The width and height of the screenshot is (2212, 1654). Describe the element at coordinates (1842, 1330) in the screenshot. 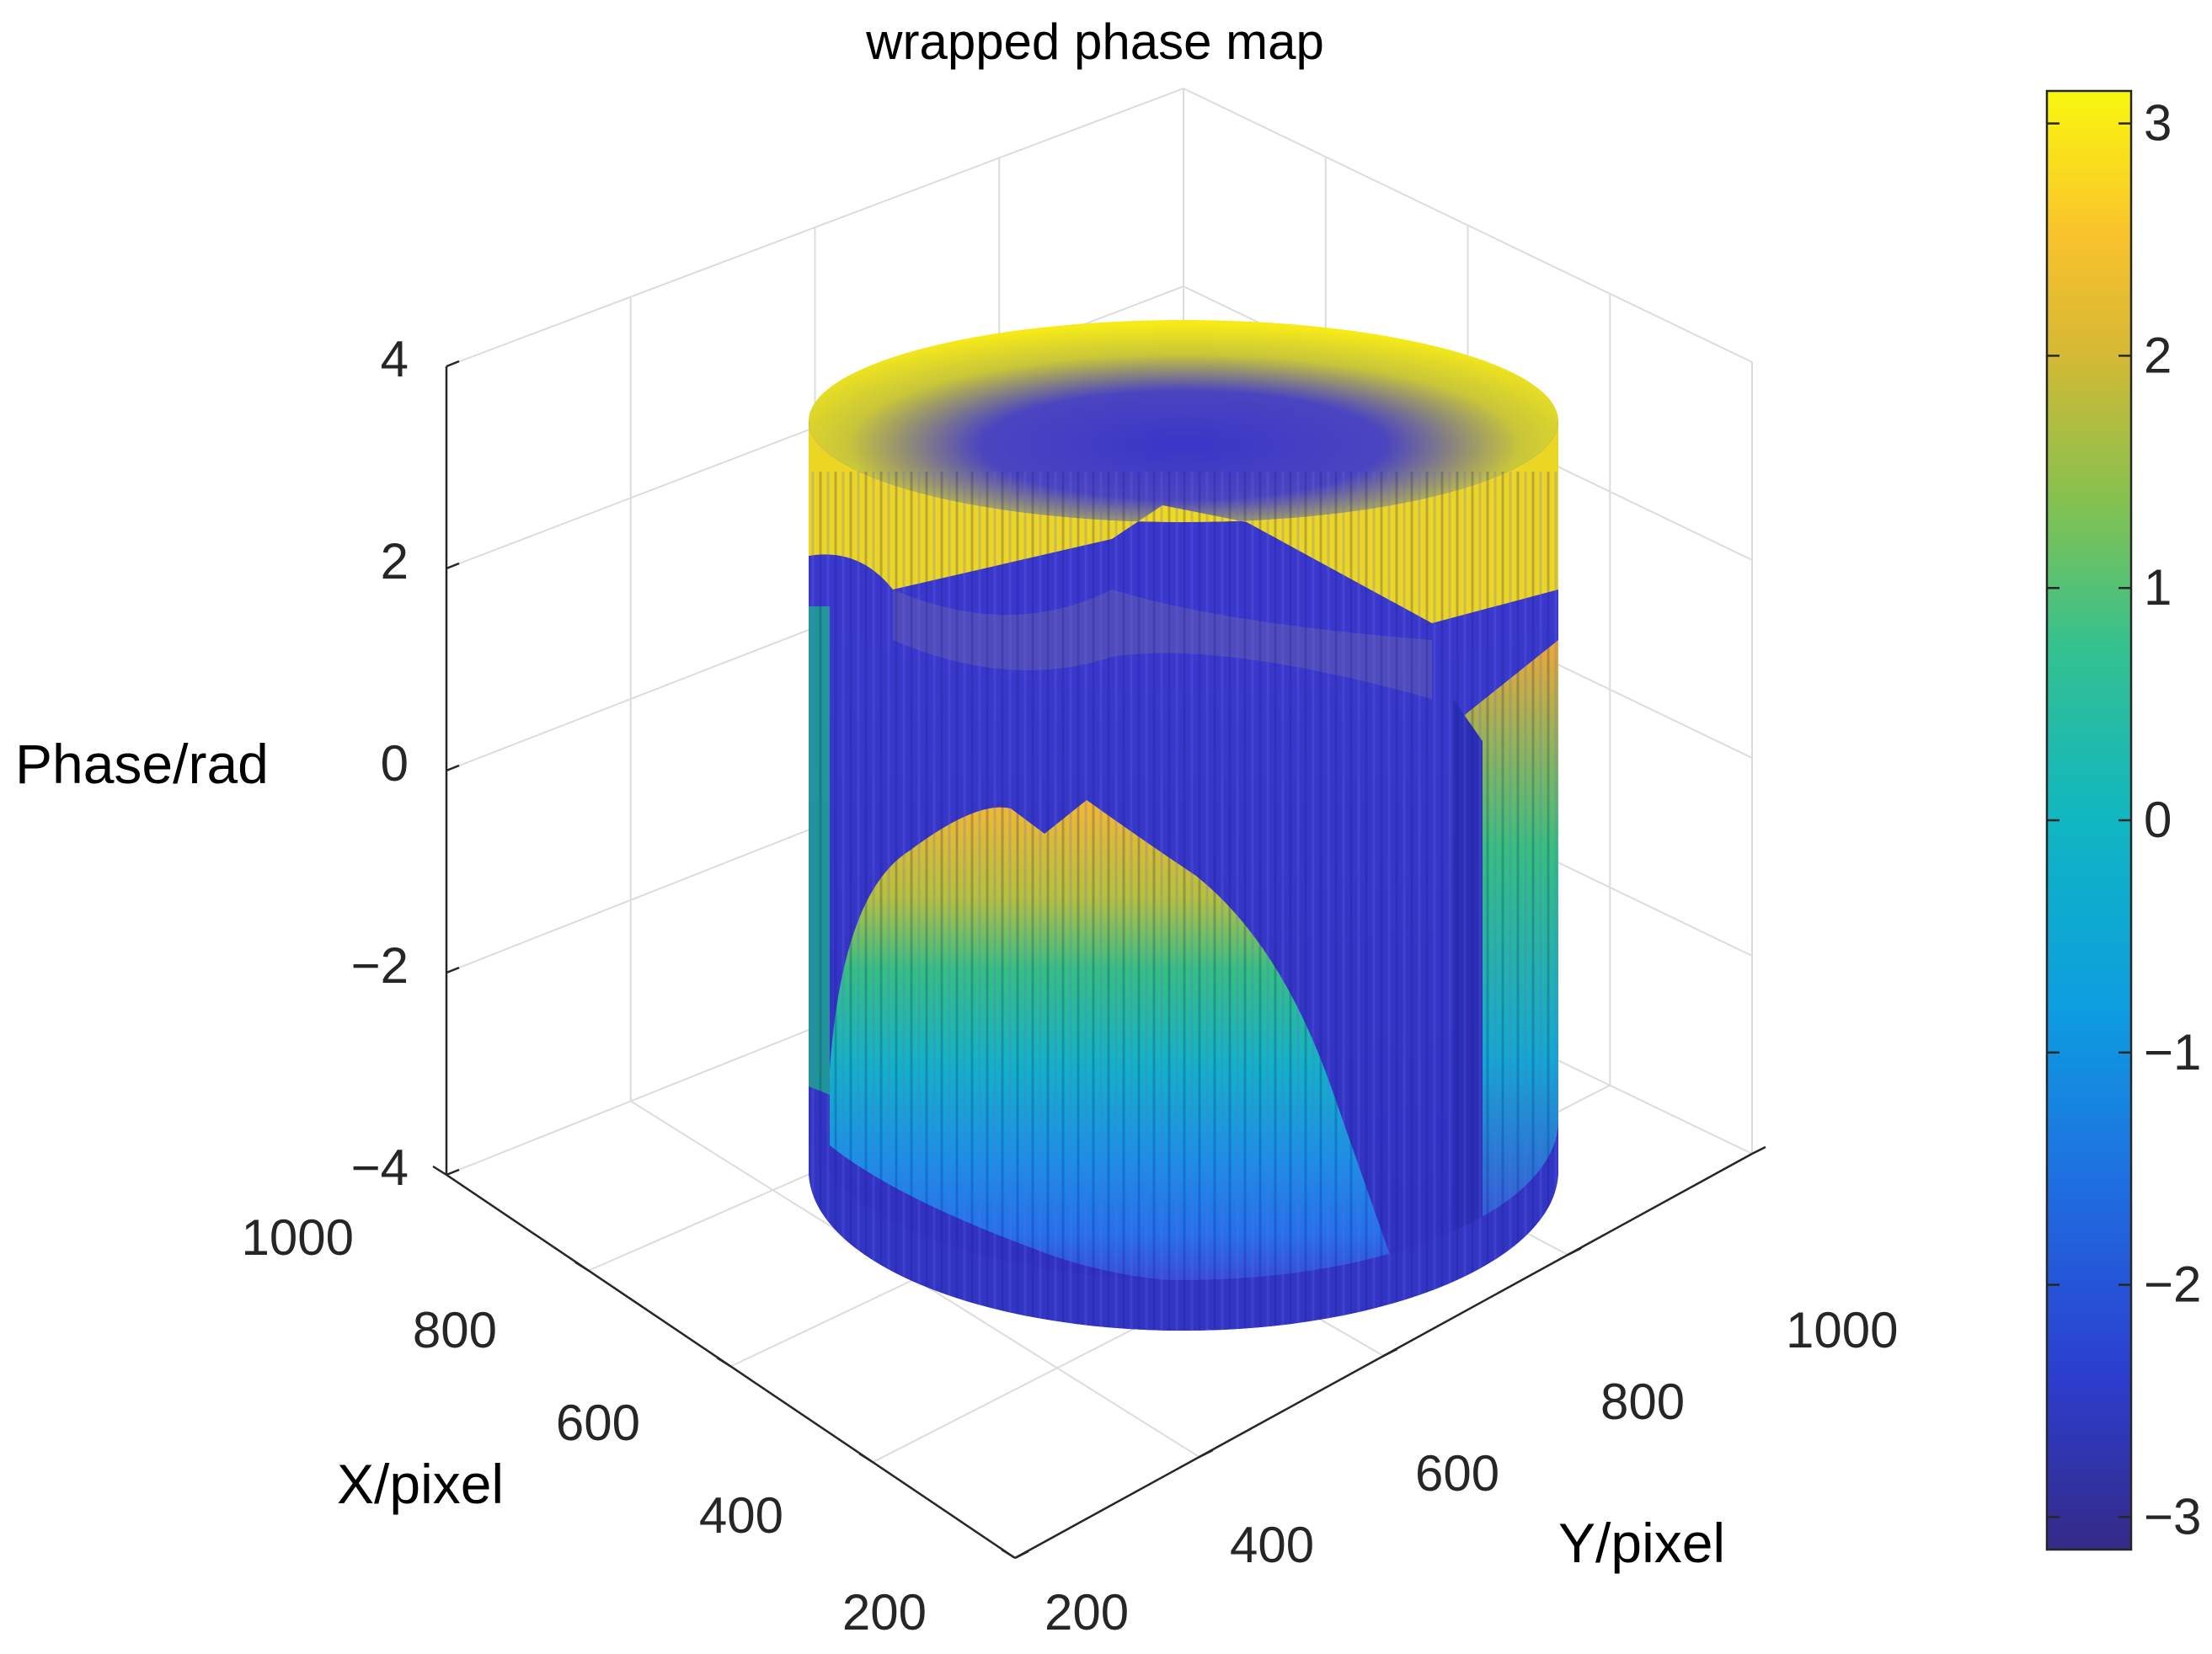

I see `y-tick: 1000` at that location.